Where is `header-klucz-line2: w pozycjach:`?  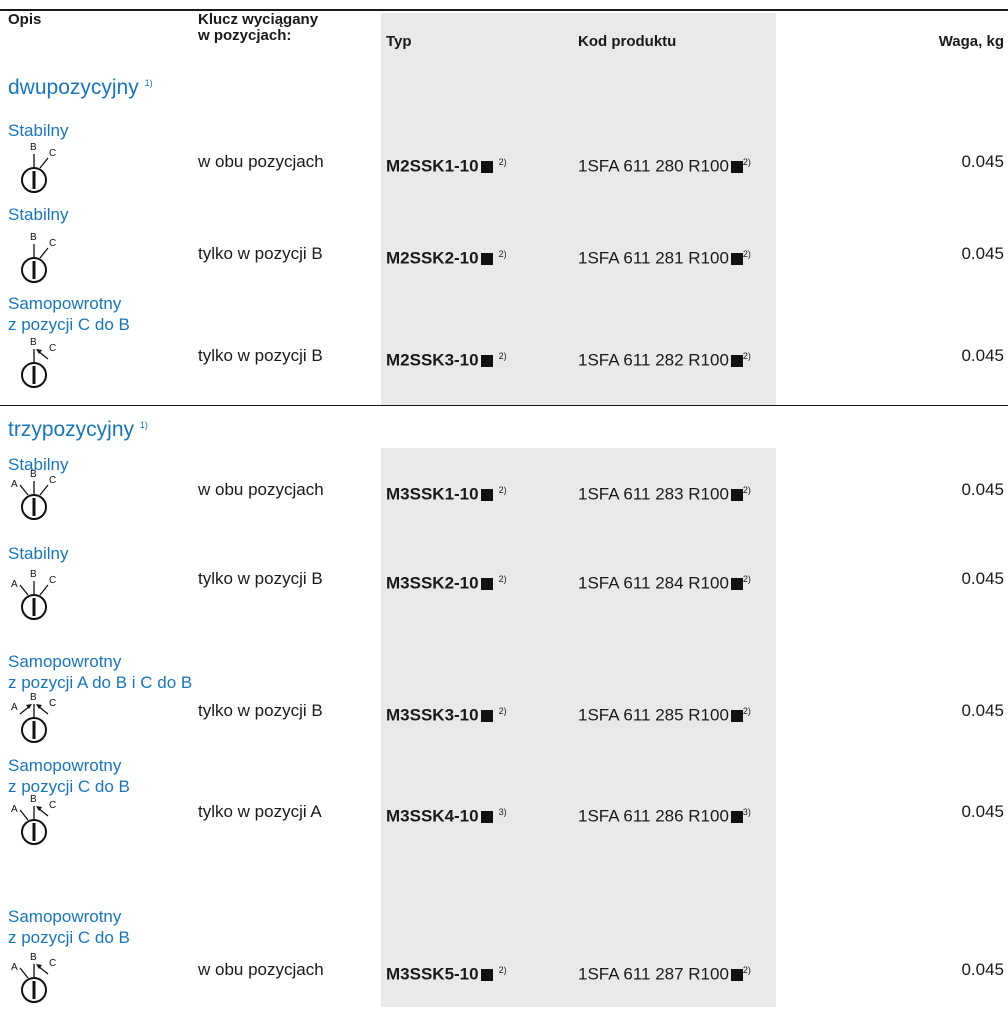 header-klucz-line2: w pozycjach: is located at coordinates (245, 35).